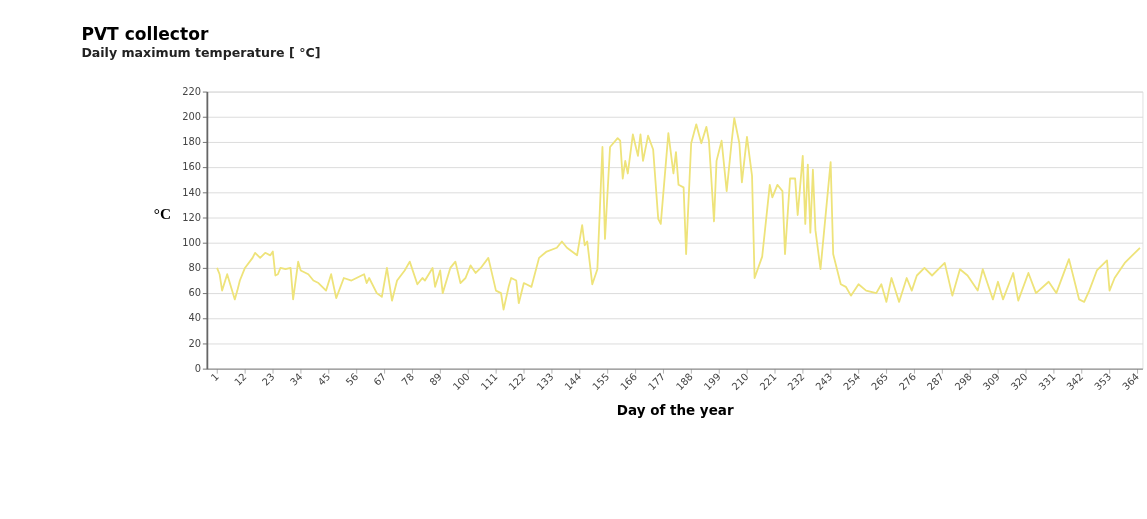 Image resolution: width=1147 pixels, height=519 pixels. I want to click on x-tick-label: 67, so click(380, 379).